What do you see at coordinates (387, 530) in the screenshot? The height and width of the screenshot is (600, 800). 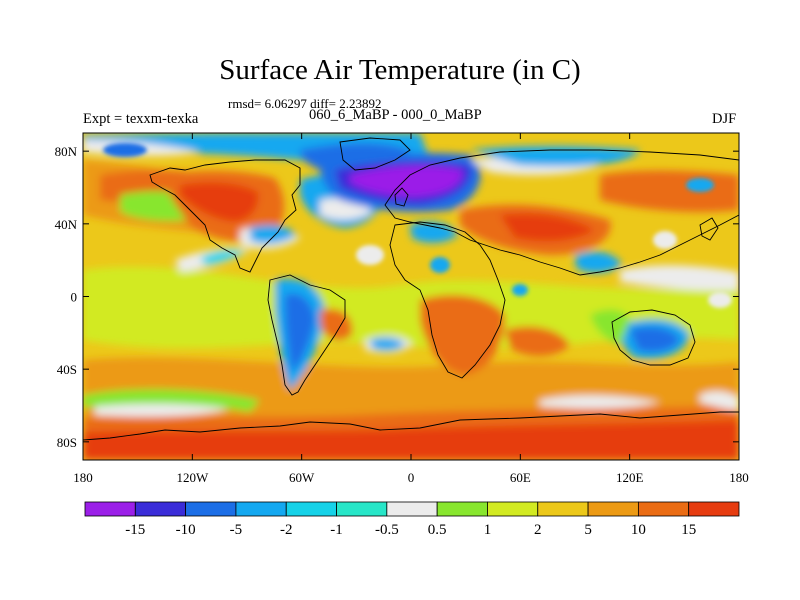 I see `colorbar-label: -0.5` at bounding box center [387, 530].